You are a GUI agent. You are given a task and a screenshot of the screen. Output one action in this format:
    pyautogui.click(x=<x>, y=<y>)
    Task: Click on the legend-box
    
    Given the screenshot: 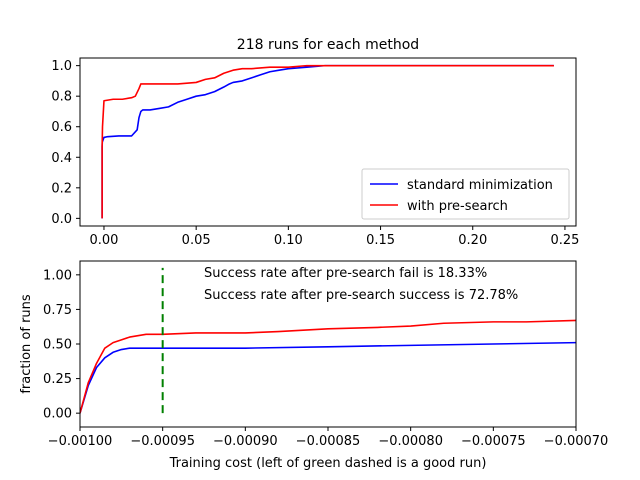 What is the action you would take?
    pyautogui.click(x=465, y=194)
    